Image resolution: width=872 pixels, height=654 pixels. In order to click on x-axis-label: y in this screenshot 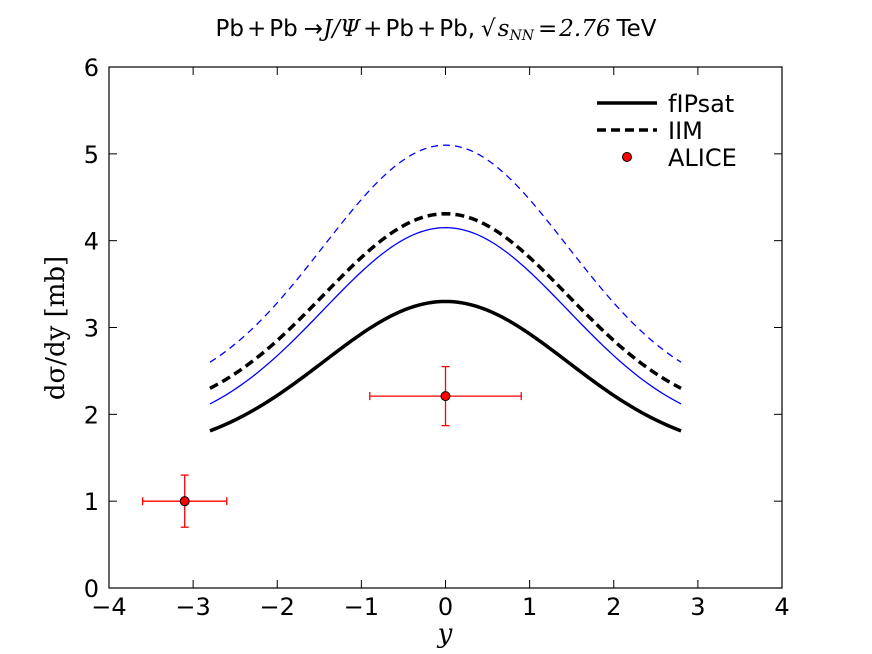, I will do `click(445, 634)`.